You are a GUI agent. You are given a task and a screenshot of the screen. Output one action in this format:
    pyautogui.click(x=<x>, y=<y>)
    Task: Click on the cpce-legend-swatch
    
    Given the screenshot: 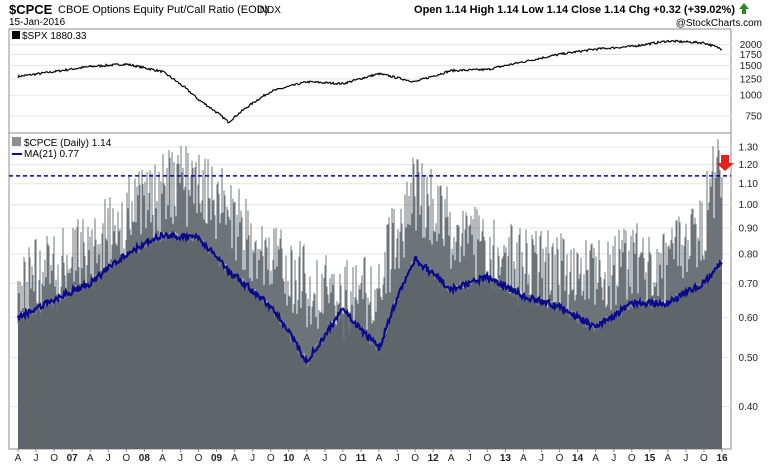 What is the action you would take?
    pyautogui.click(x=16, y=141)
    